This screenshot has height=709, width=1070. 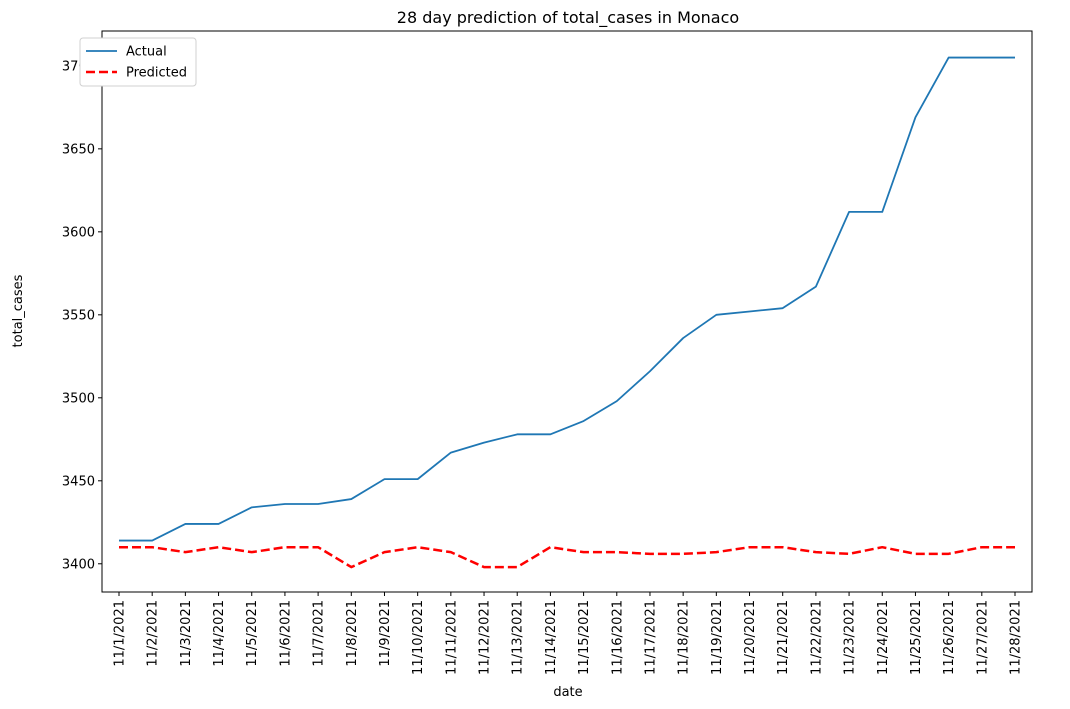 What do you see at coordinates (252, 633) in the screenshot?
I see `x-tick-label: 11/5/2021` at bounding box center [252, 633].